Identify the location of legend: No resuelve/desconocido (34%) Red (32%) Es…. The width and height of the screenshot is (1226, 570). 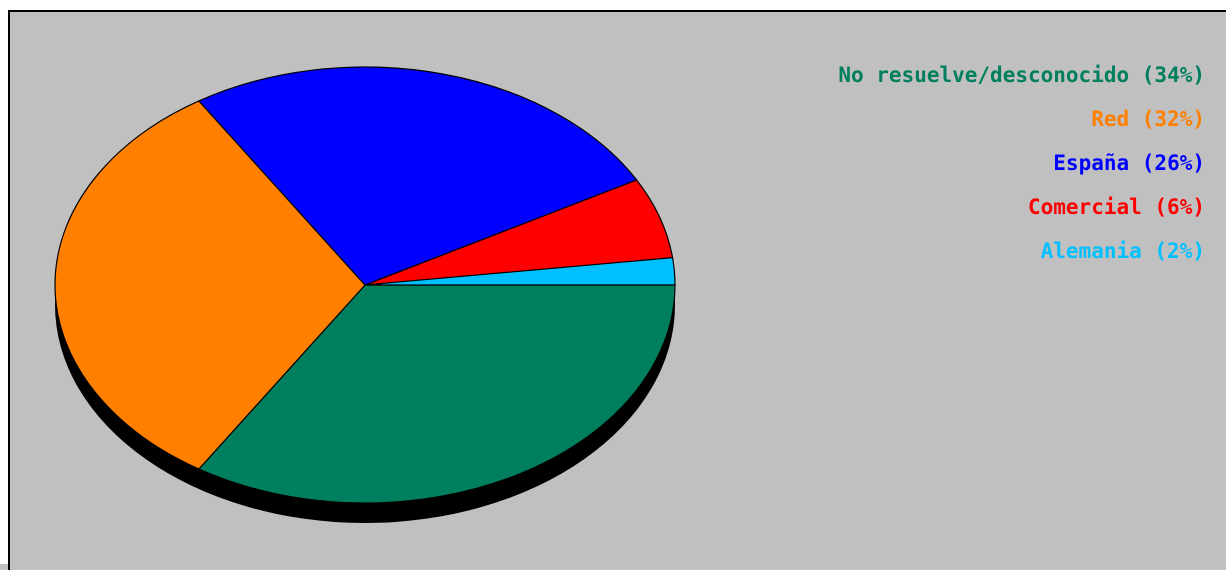
(1021, 163).